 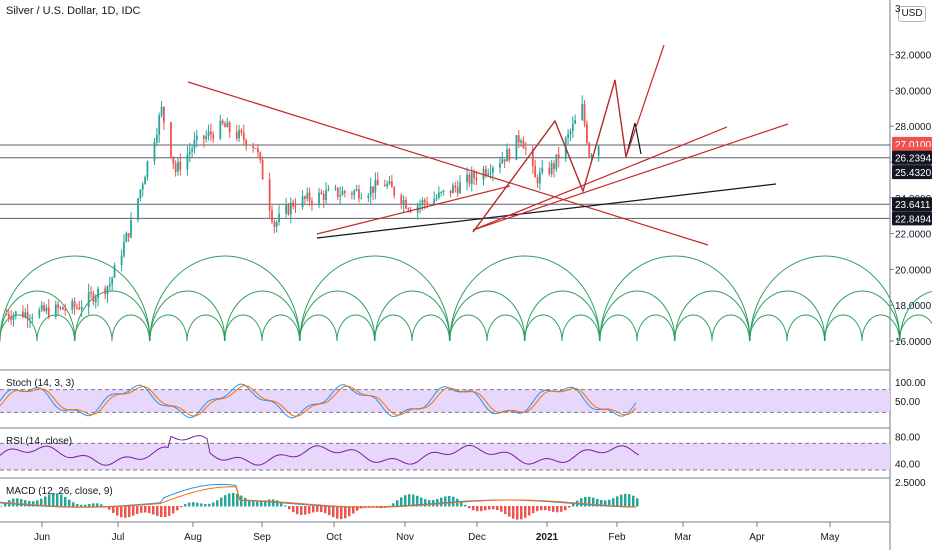 I want to click on symbol-title: Silver / U.S. Dollar, 1D, IDC, so click(x=73, y=11).